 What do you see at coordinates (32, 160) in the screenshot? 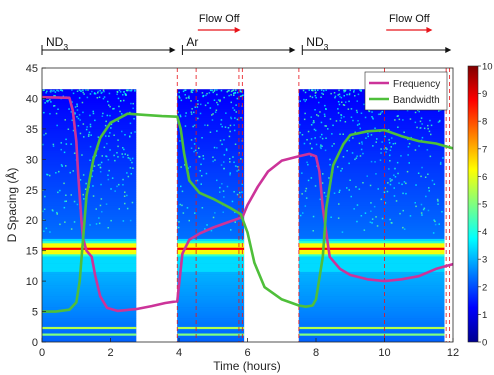
I see `y-tick-label: 30` at bounding box center [32, 160].